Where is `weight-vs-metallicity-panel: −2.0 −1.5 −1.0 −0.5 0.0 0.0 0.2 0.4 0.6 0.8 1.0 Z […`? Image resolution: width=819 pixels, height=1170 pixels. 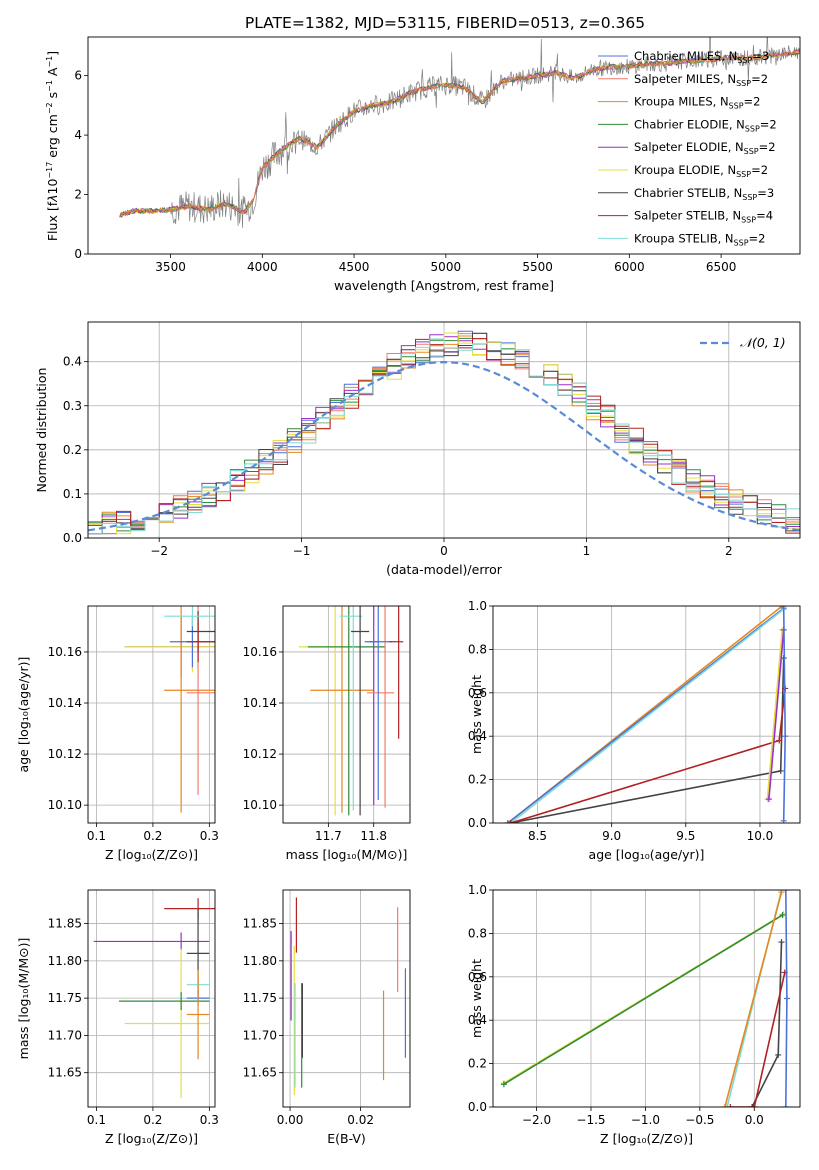
weight-vs-metallicity-panel: −2.0 −1.5 −1.0 −0.5 0.0 0.0 0.2 0.4 0.6 0.8 1.0 Z [… is located at coordinates (634, 1014).